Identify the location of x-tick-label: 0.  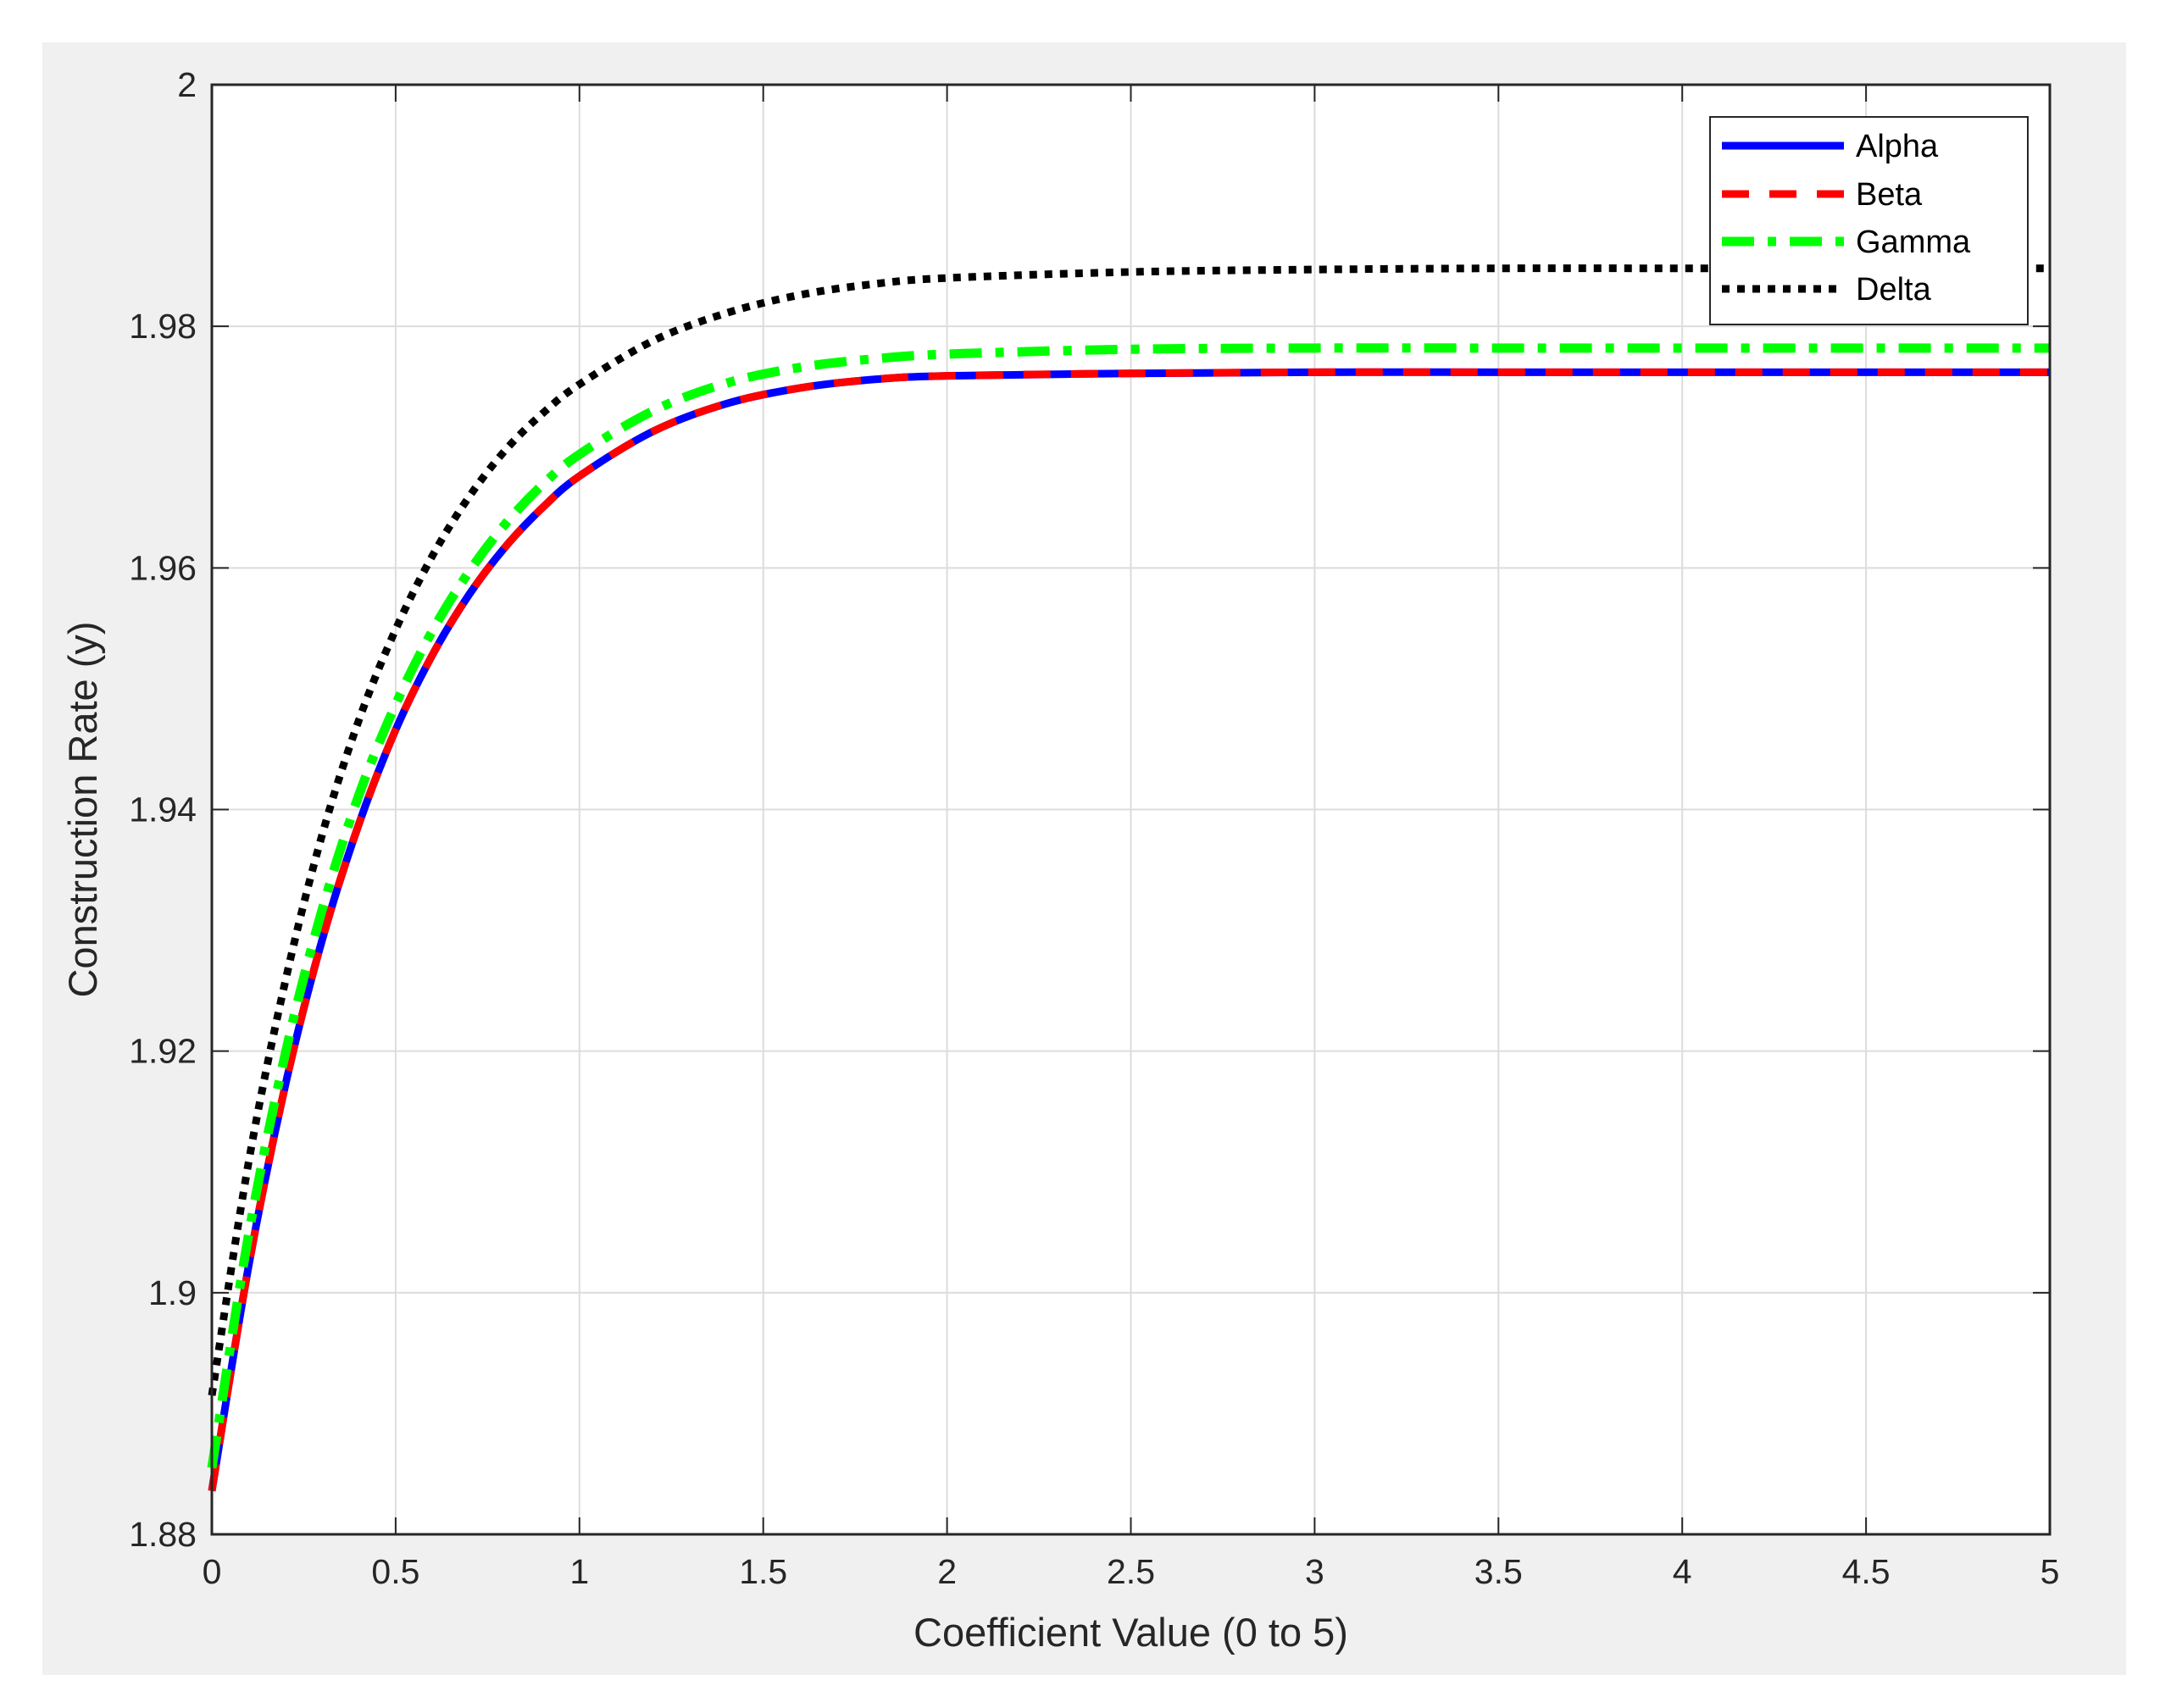
(213, 1571).